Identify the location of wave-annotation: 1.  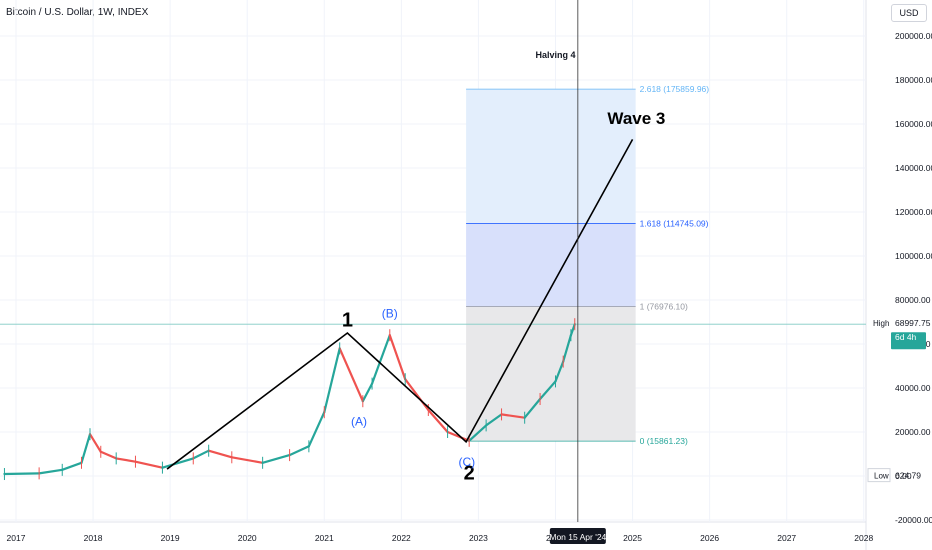
(347, 320).